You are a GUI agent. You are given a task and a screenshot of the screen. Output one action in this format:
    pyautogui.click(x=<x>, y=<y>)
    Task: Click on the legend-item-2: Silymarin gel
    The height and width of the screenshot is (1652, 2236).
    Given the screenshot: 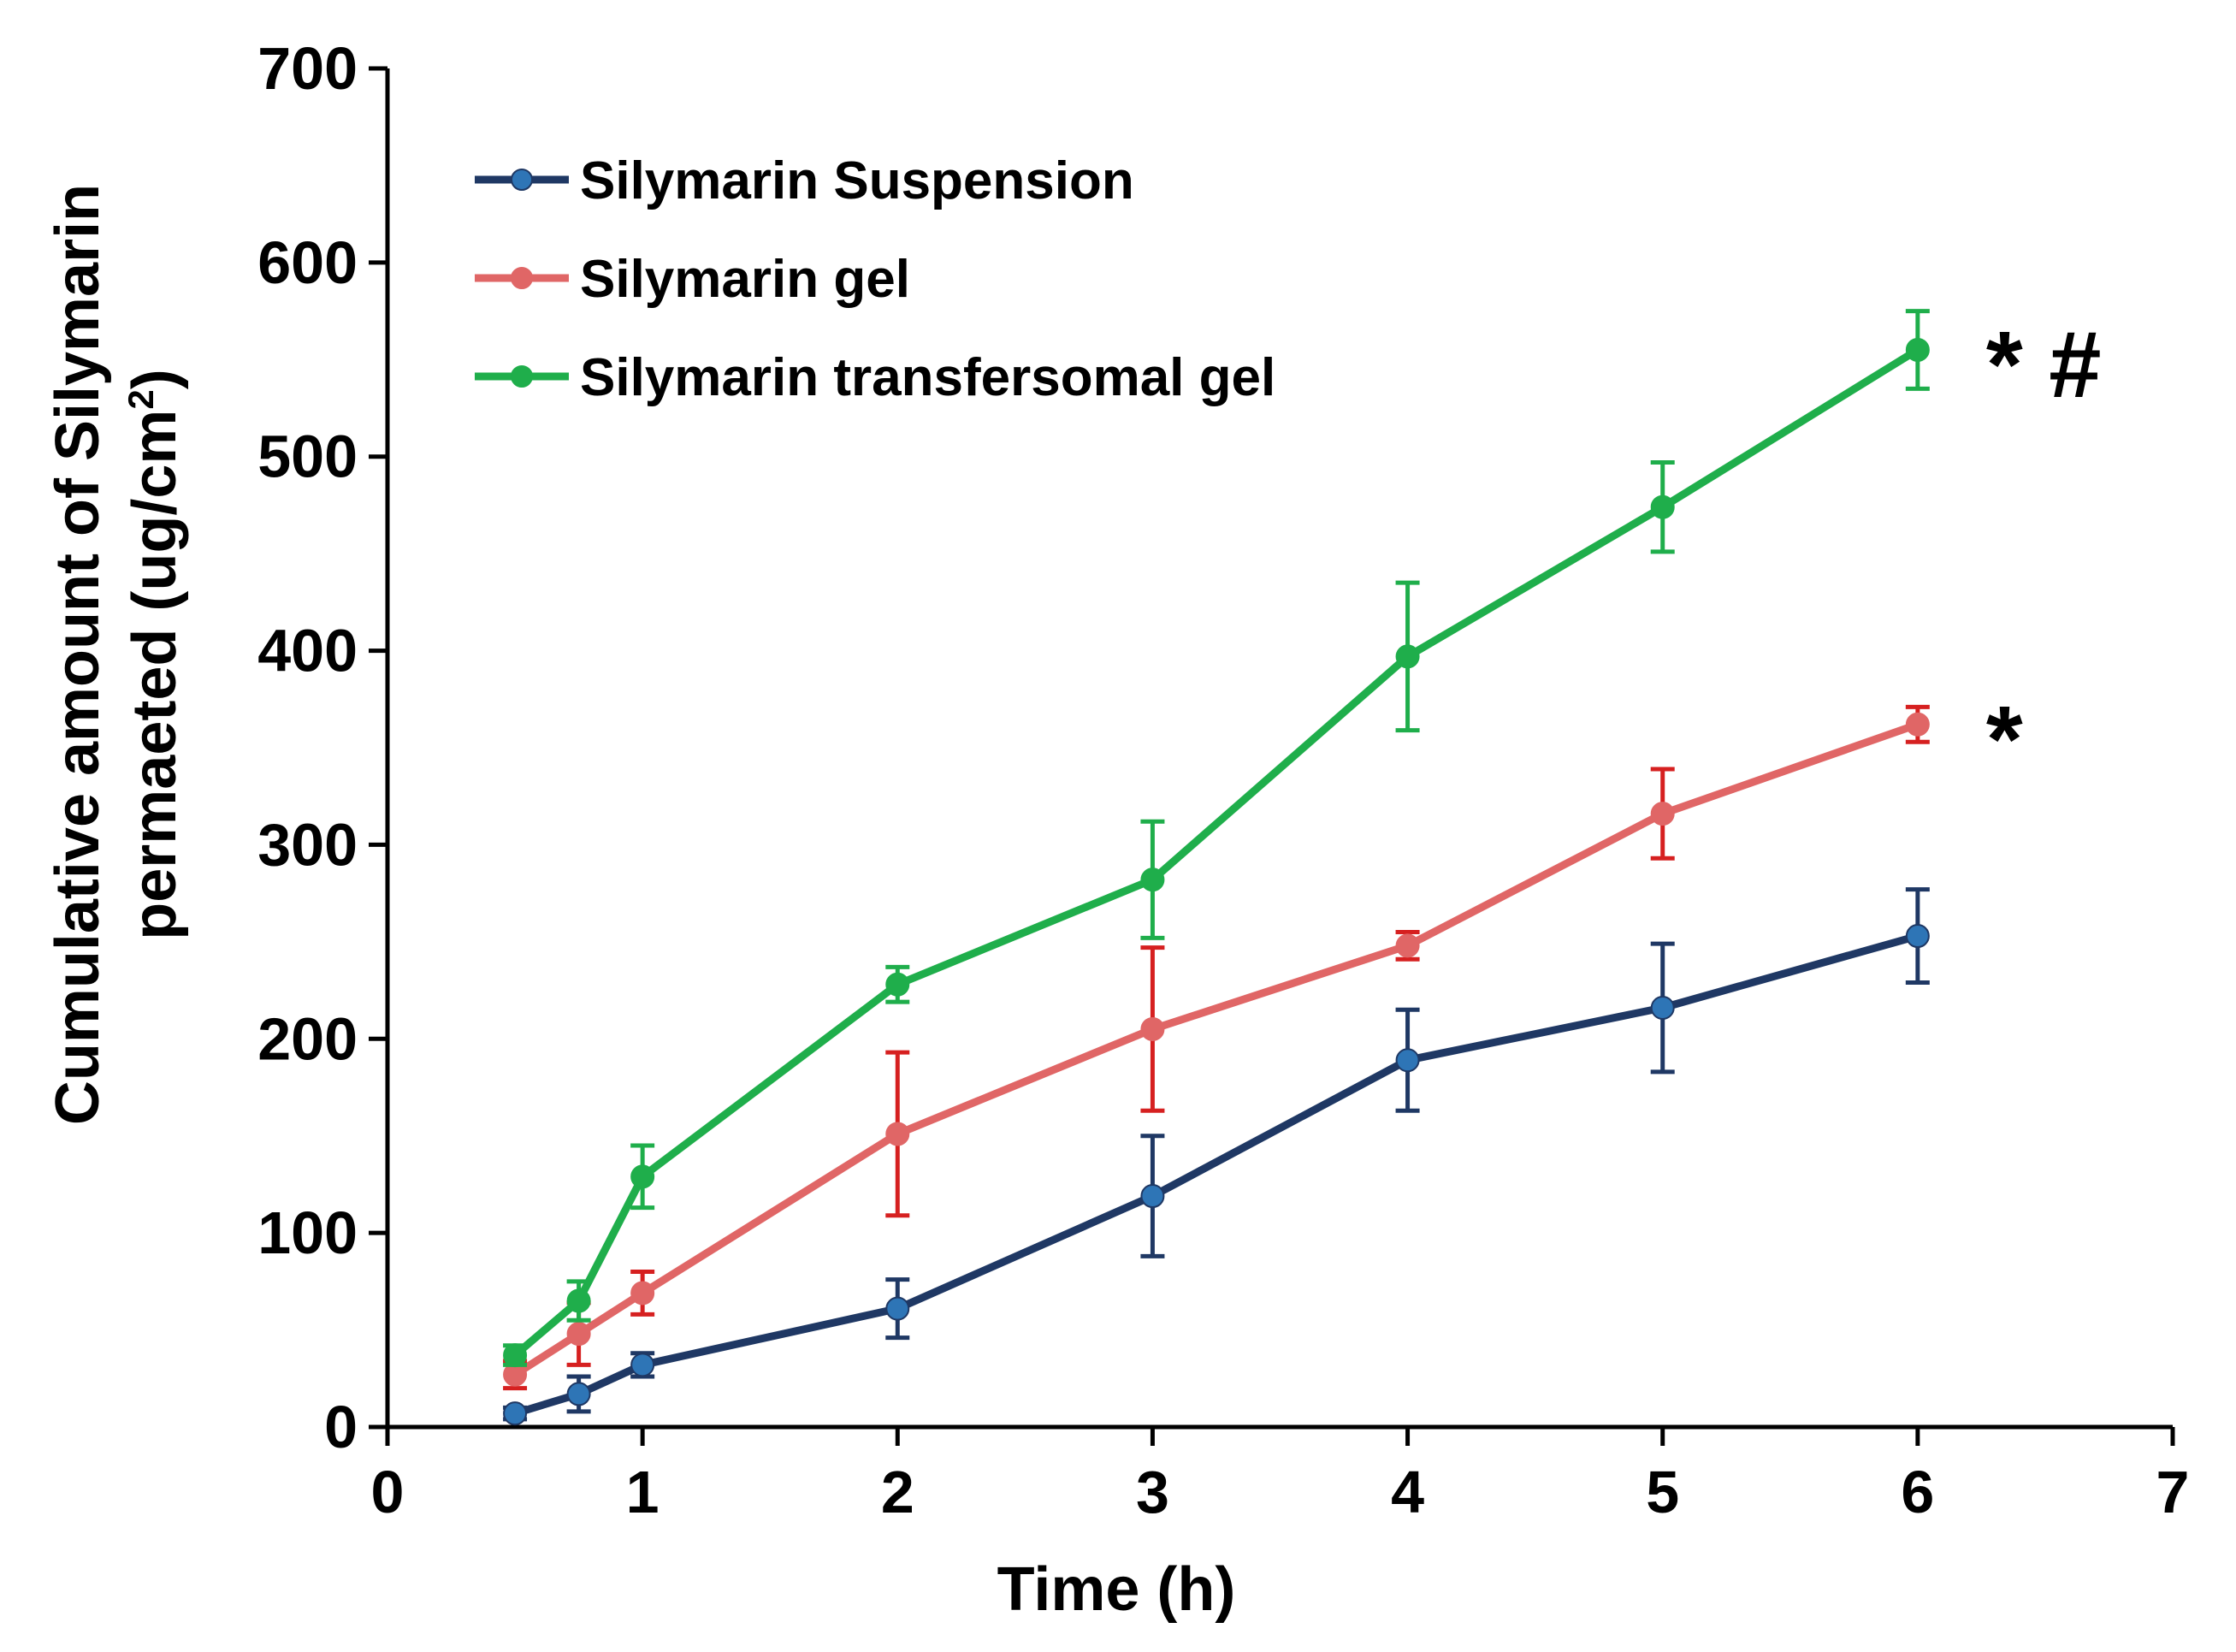 What is the action you would take?
    pyautogui.click(x=692, y=279)
    